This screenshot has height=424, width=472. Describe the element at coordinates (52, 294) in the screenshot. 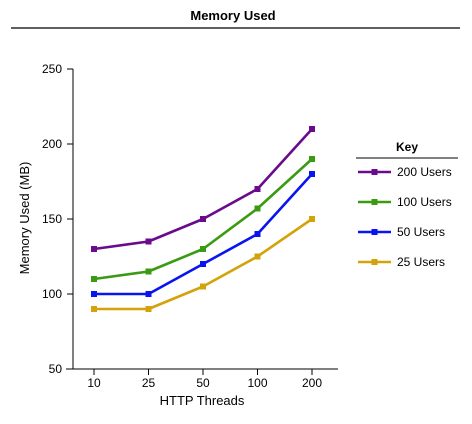

I see `y-tick-label: 100` at that location.